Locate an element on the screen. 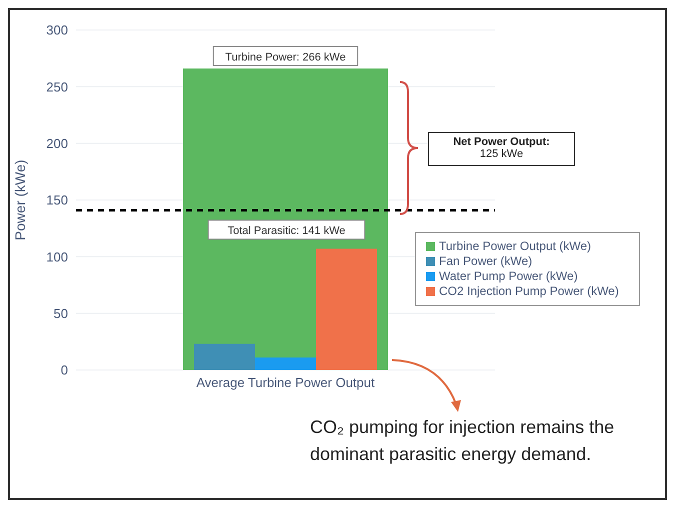 This screenshot has height=508, width=675. y-tick-label: 200 is located at coordinates (57, 143).